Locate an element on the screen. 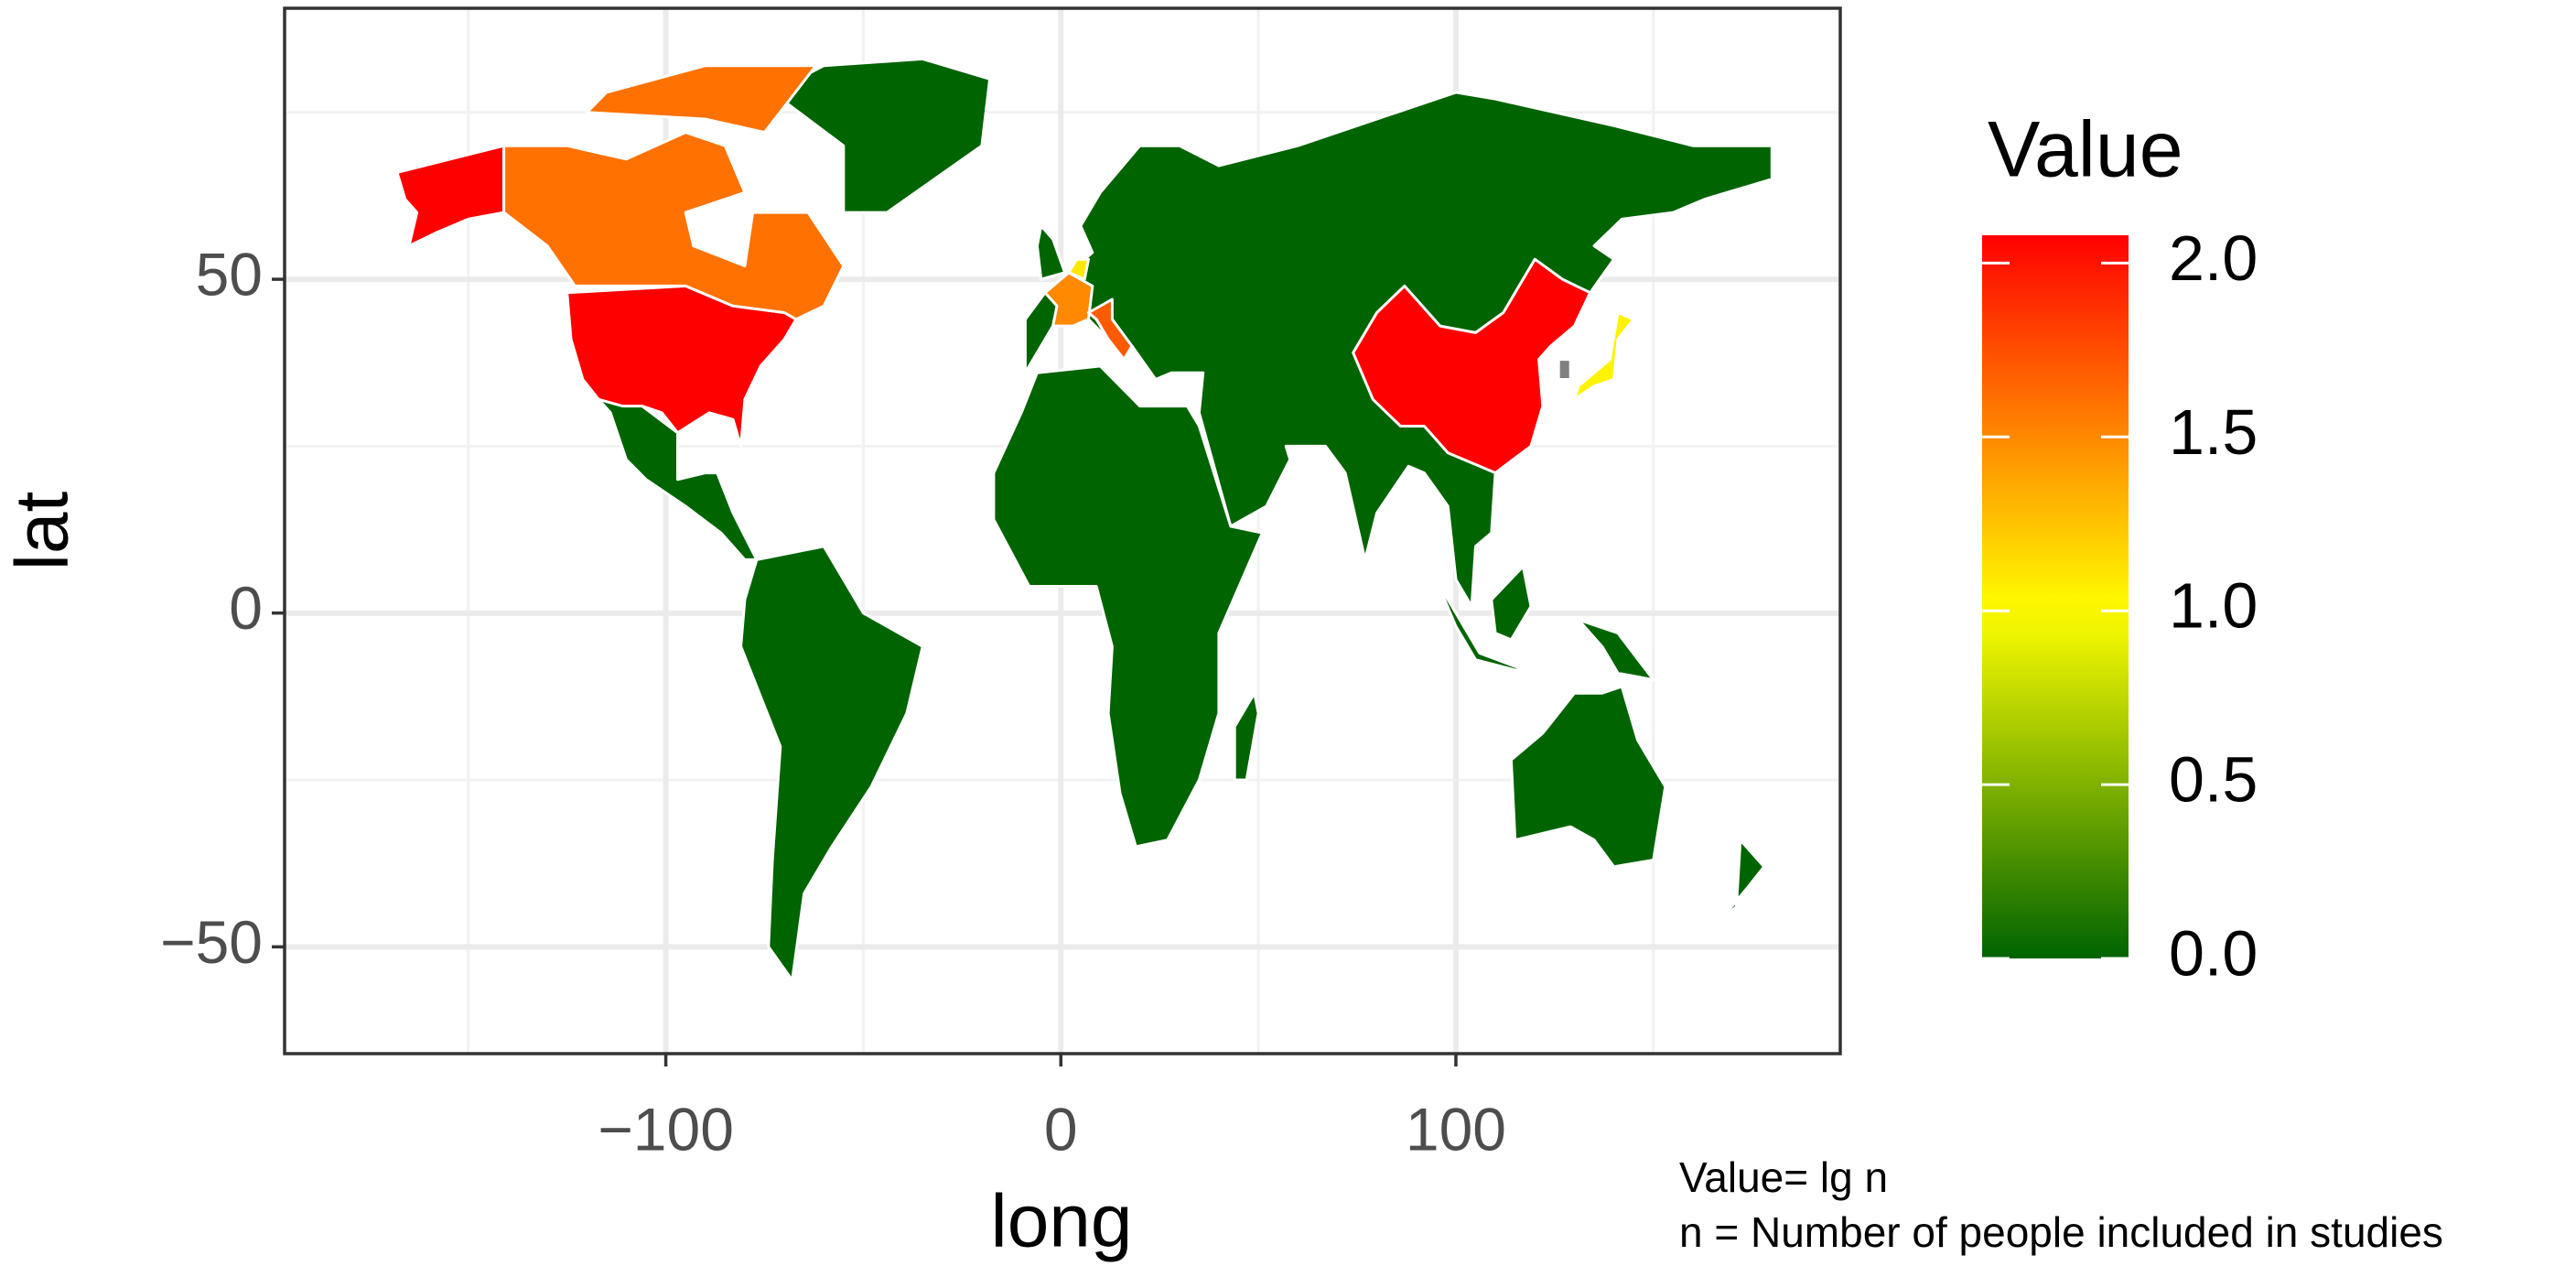 The width and height of the screenshot is (2576, 1288). x-tick-label: −100 is located at coordinates (666, 1129).